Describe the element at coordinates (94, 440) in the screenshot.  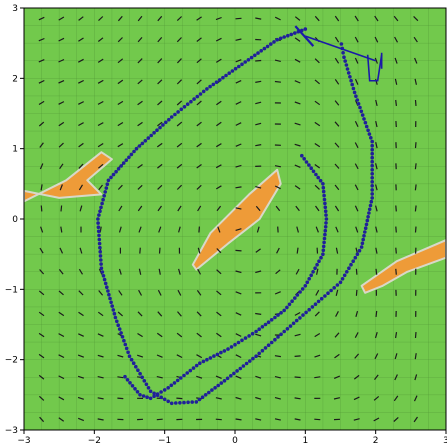
I see `x-tick-label: −2` at that location.